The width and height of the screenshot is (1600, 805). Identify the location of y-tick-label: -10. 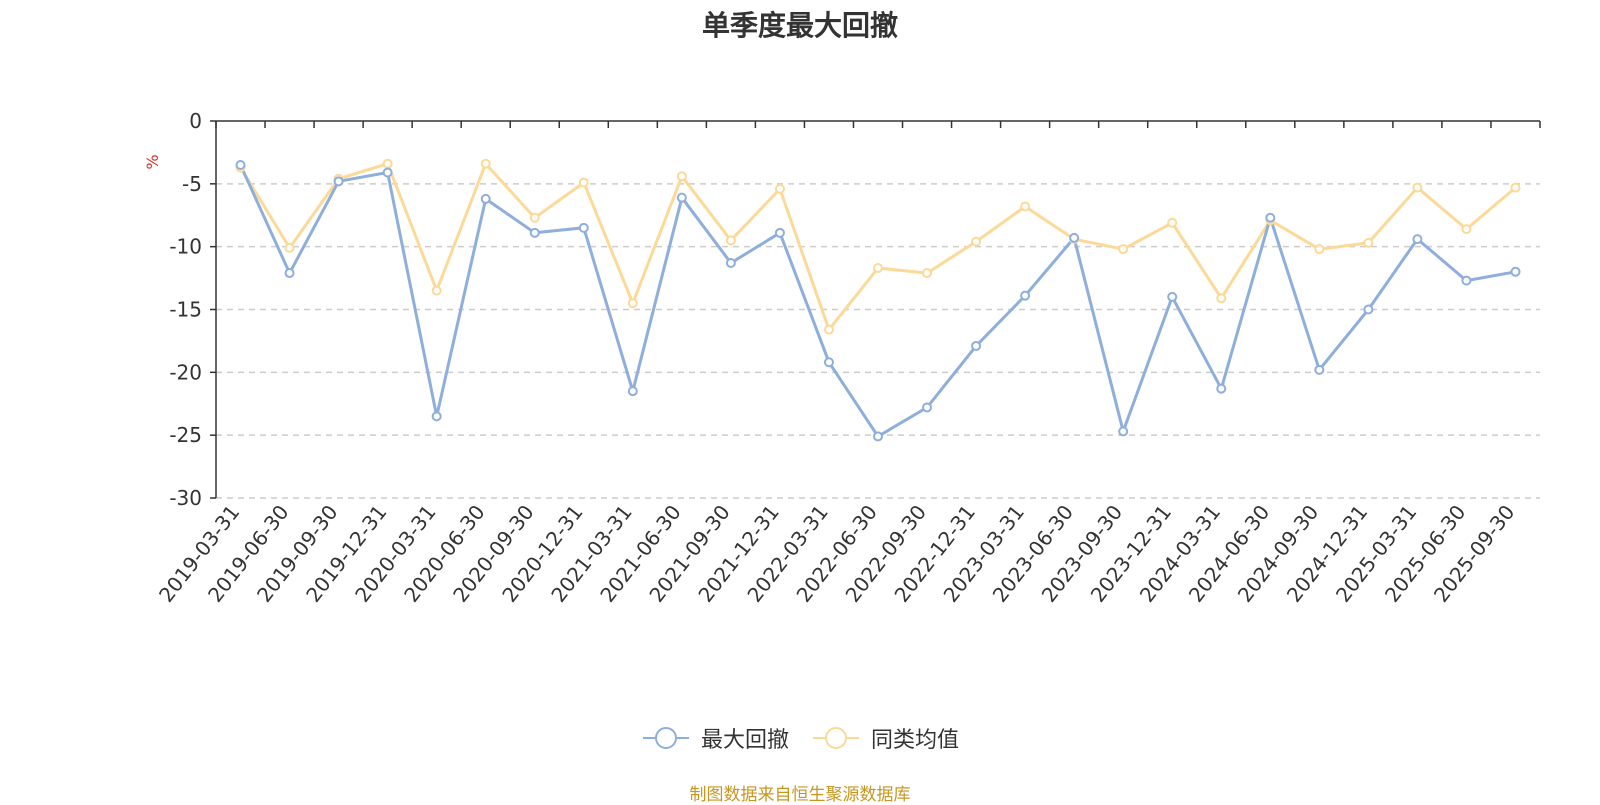
(185, 247).